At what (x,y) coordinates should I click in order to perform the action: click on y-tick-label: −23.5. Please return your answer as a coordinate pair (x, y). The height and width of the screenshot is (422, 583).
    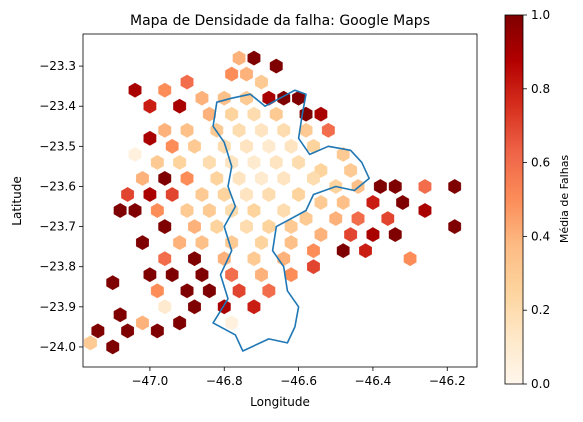
    Looking at the image, I should click on (57, 146).